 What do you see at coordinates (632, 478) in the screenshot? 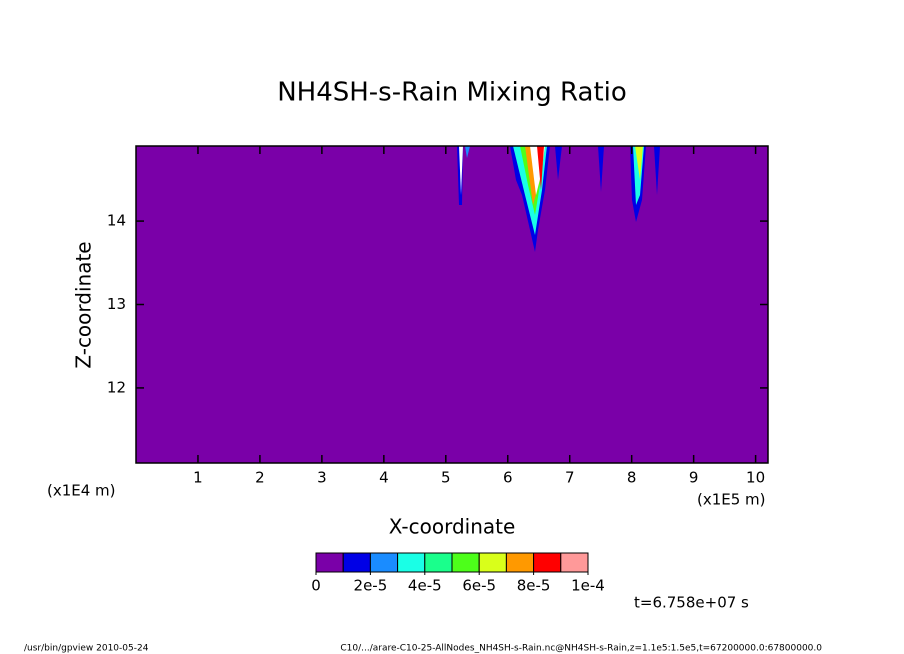
I see `x-tick-label: 8` at bounding box center [632, 478].